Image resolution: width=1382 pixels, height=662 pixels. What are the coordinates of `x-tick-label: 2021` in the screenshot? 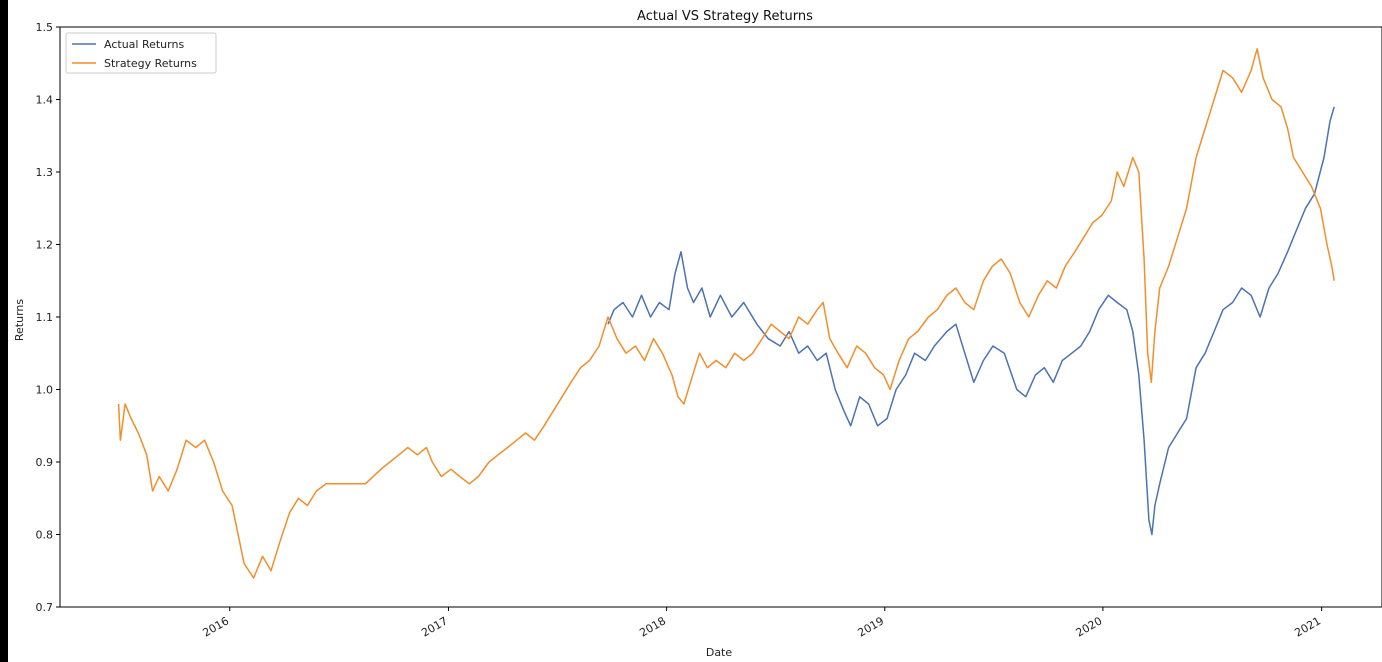 It's located at (1307, 626).